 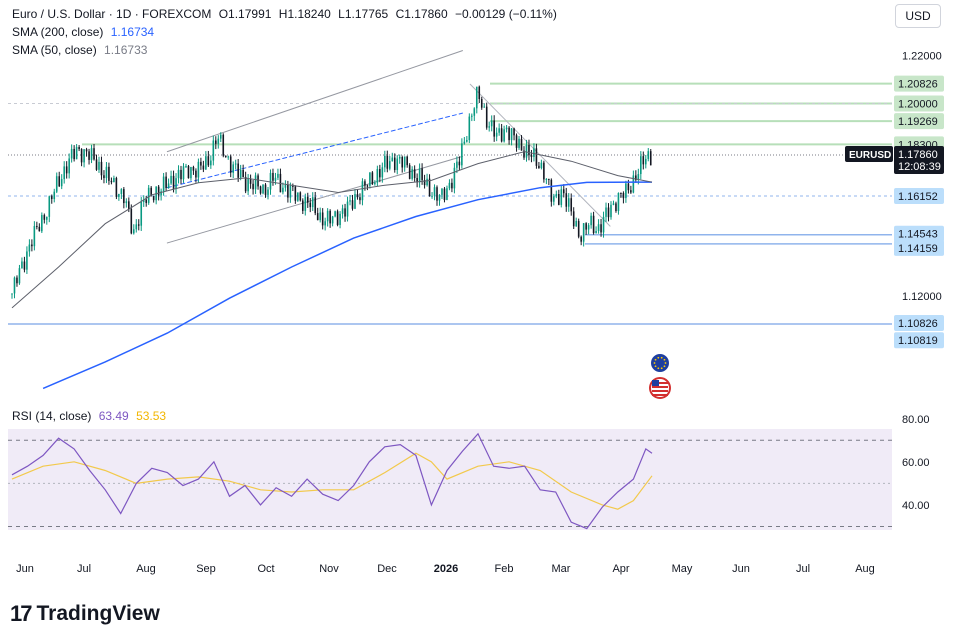 I want to click on sma200-legend: SMA (200, close) 1.16734, so click(x=85, y=32).